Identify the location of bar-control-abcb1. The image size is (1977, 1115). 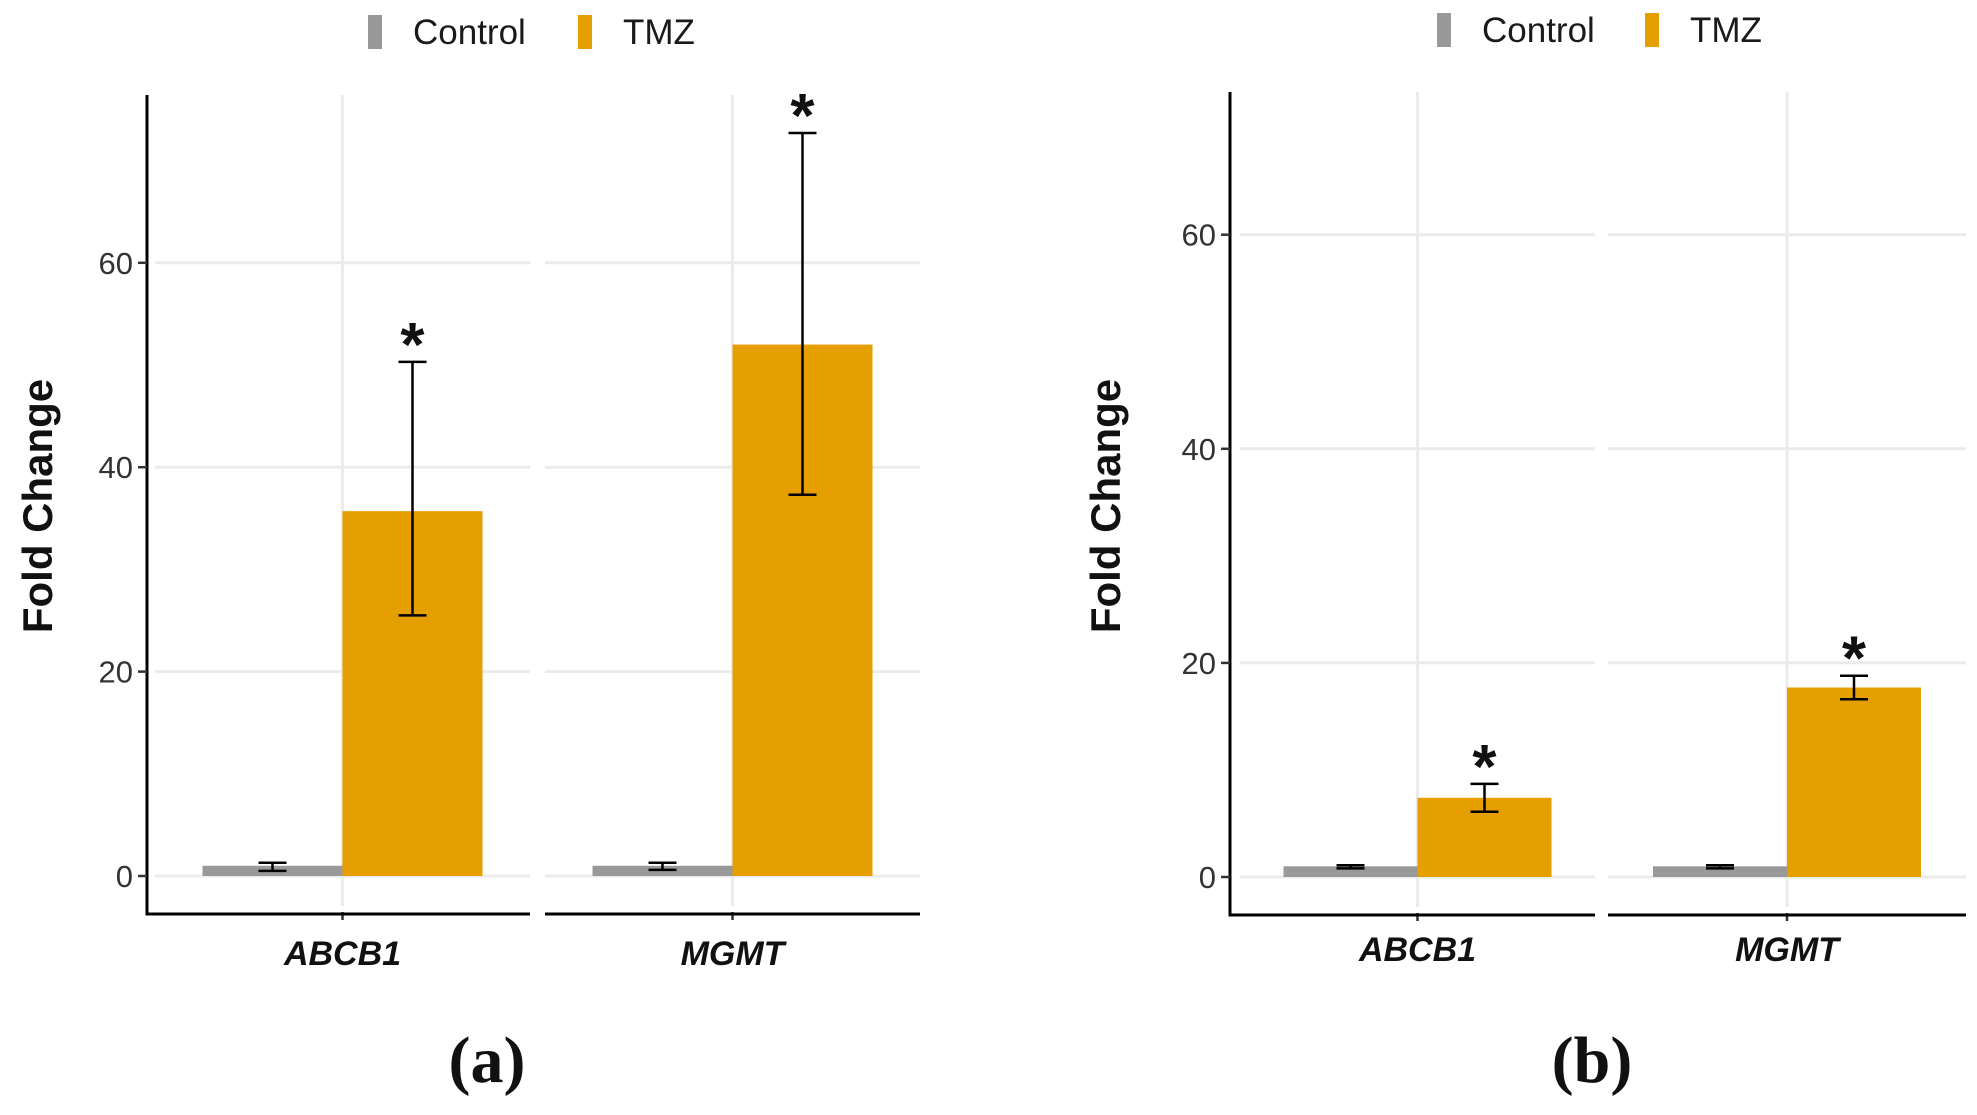
(1350, 871).